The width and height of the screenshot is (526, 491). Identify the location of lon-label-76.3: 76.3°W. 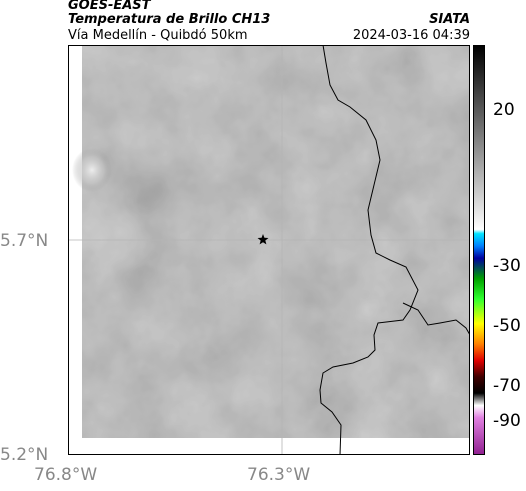
(279, 475).